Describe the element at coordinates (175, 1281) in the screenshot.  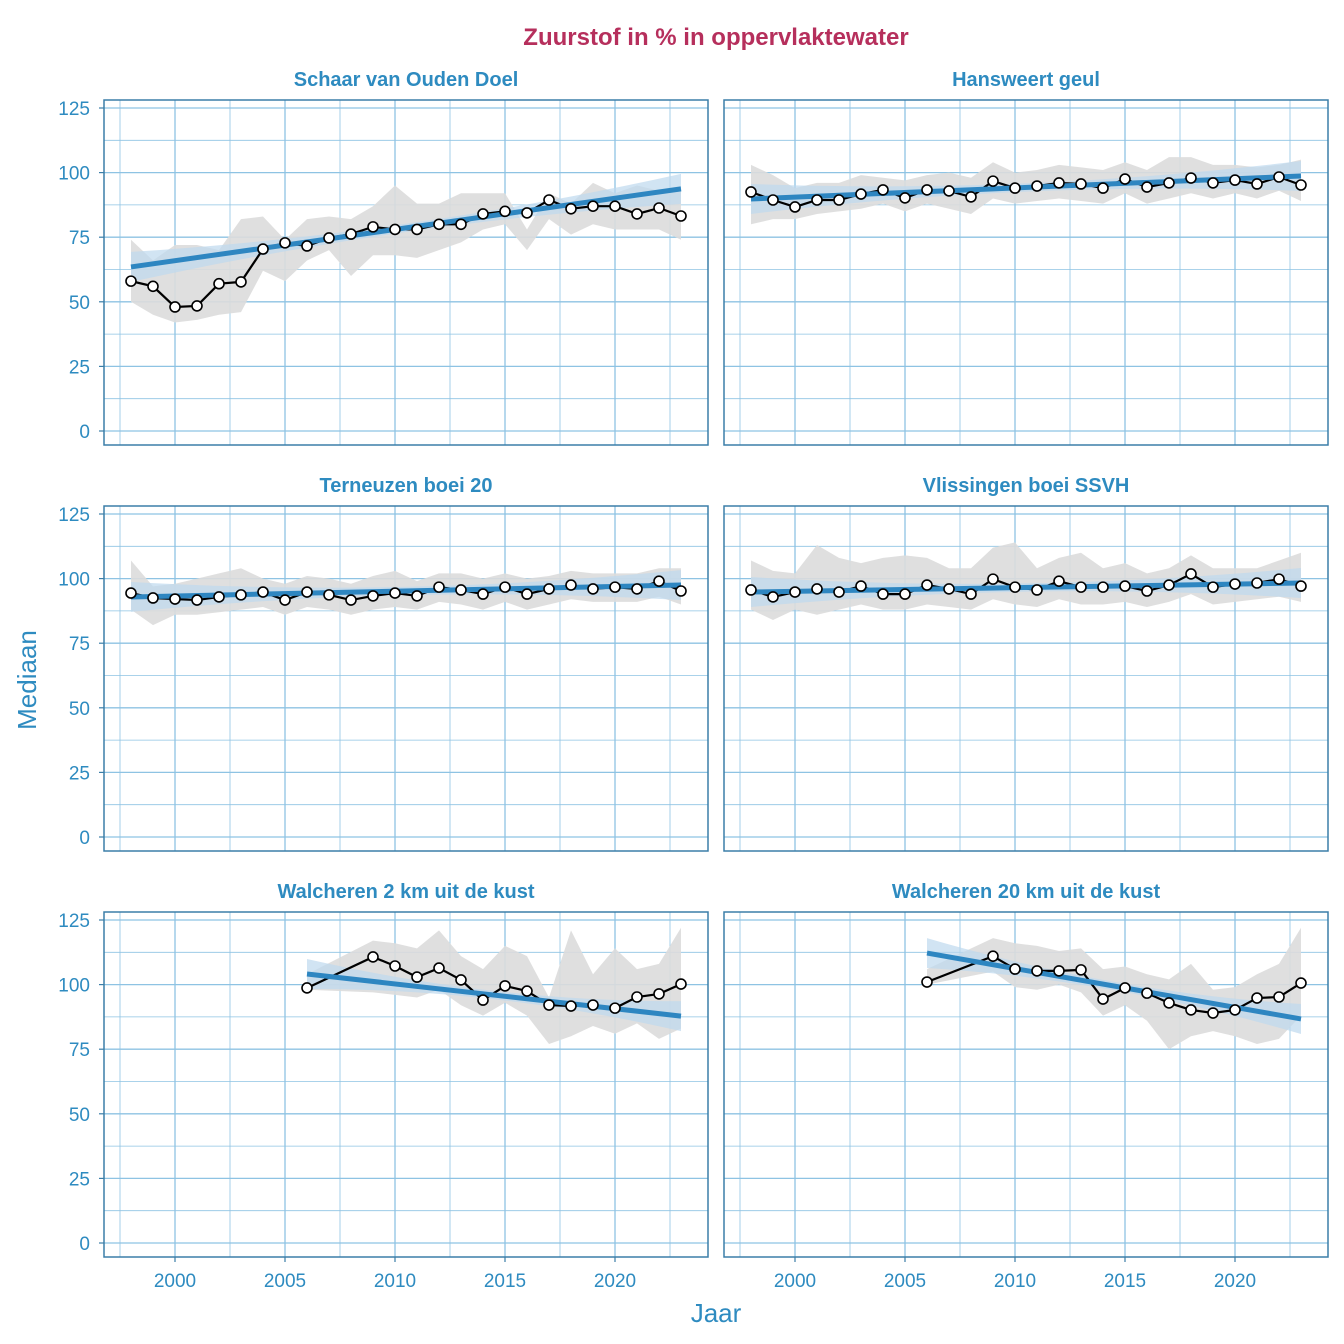
I see `x-tick-label: 2000` at that location.